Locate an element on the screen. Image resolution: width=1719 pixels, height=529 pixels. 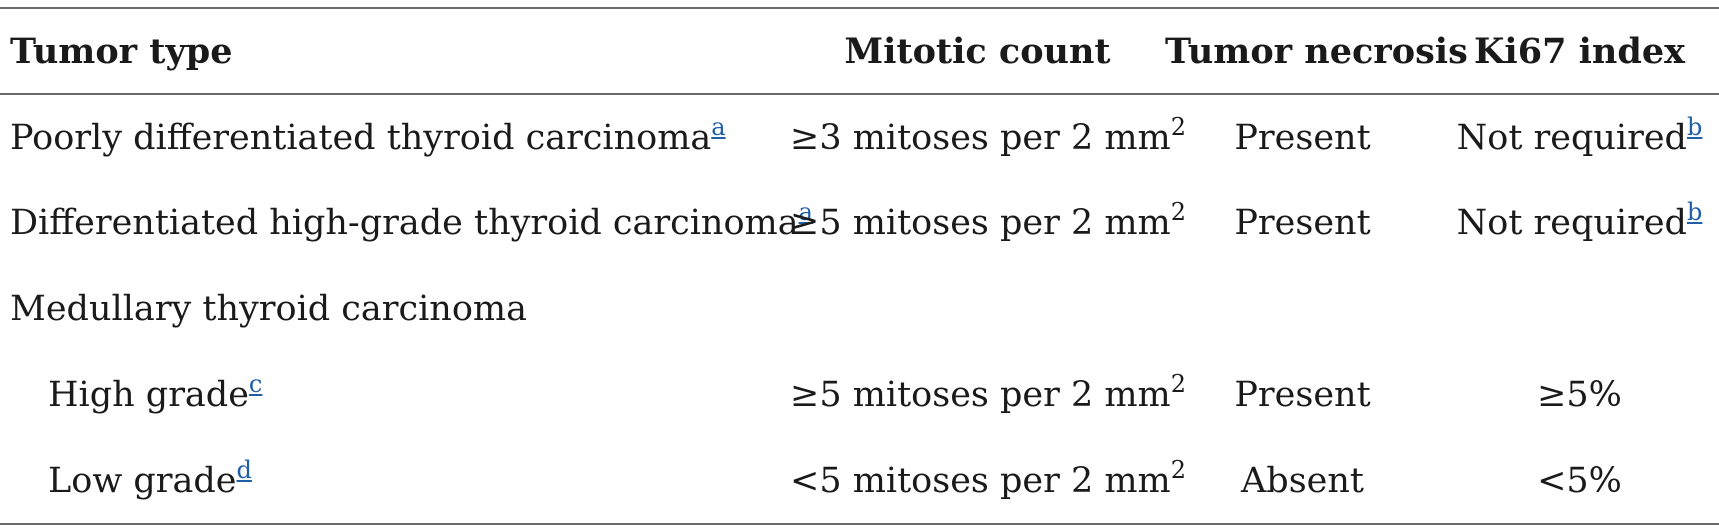
cell-tumor-type: Poorly differentiated thyroid carcinomaa is located at coordinates (395, 137).